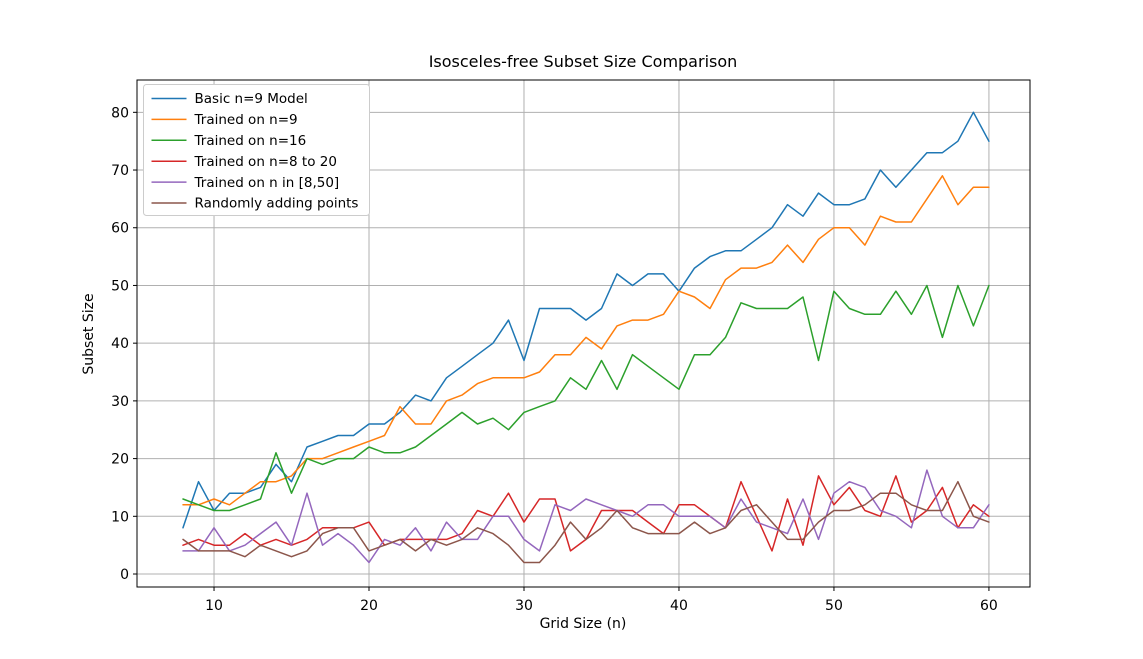 The height and width of the screenshot is (659, 1143). What do you see at coordinates (120, 344) in the screenshot?
I see `y-tick-label: 40` at bounding box center [120, 344].